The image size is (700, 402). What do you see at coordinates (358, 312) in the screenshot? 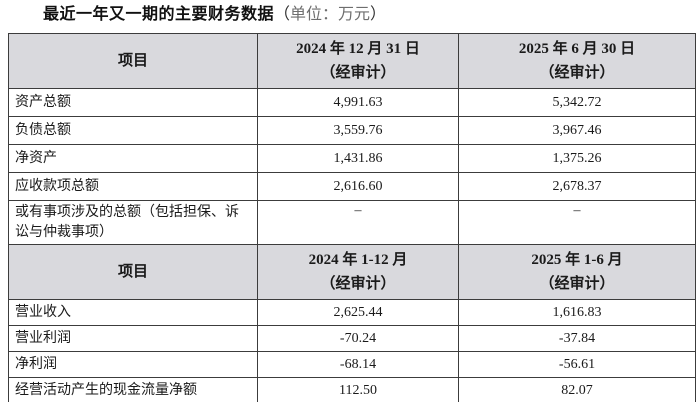
I see `value-cell: 2,625.44` at bounding box center [358, 312].